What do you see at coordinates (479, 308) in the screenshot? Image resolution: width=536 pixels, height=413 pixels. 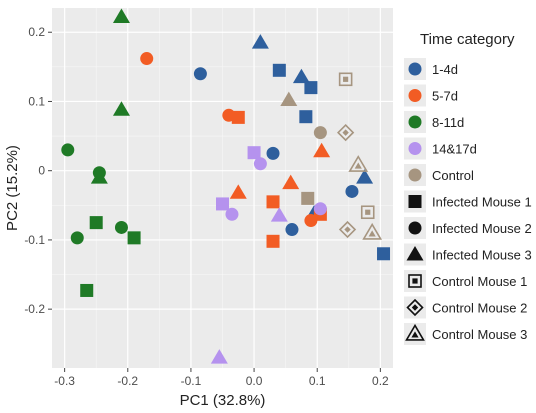 I see `legend-shape-label: Control Mouse 2` at bounding box center [479, 308].